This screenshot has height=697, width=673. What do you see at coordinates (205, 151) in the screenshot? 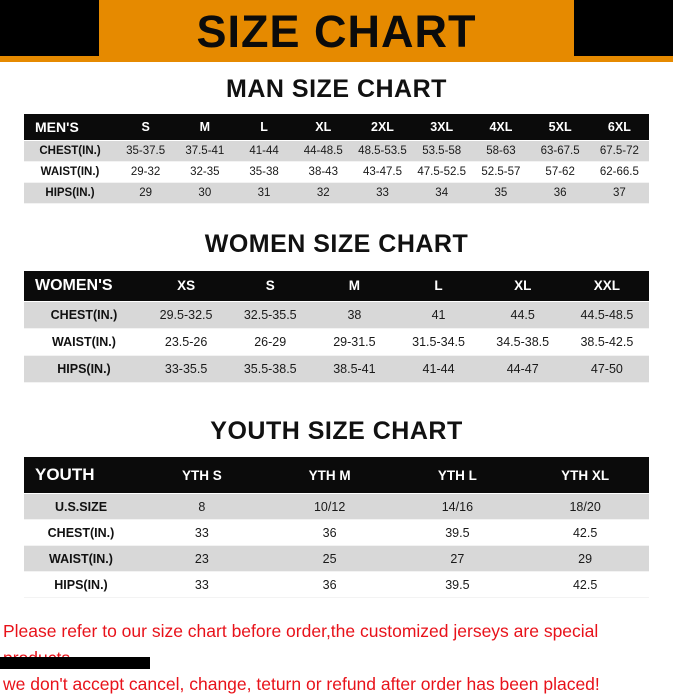
I see `size-value: 37.5-41` at bounding box center [205, 151].